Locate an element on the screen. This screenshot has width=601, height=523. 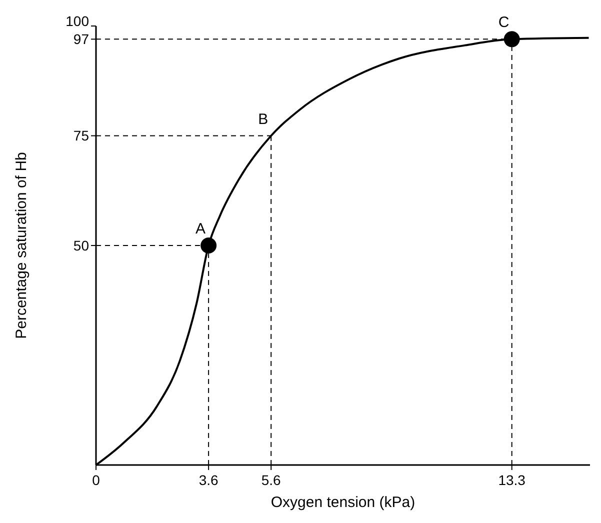
x-tick-label: 0 is located at coordinates (96, 480).